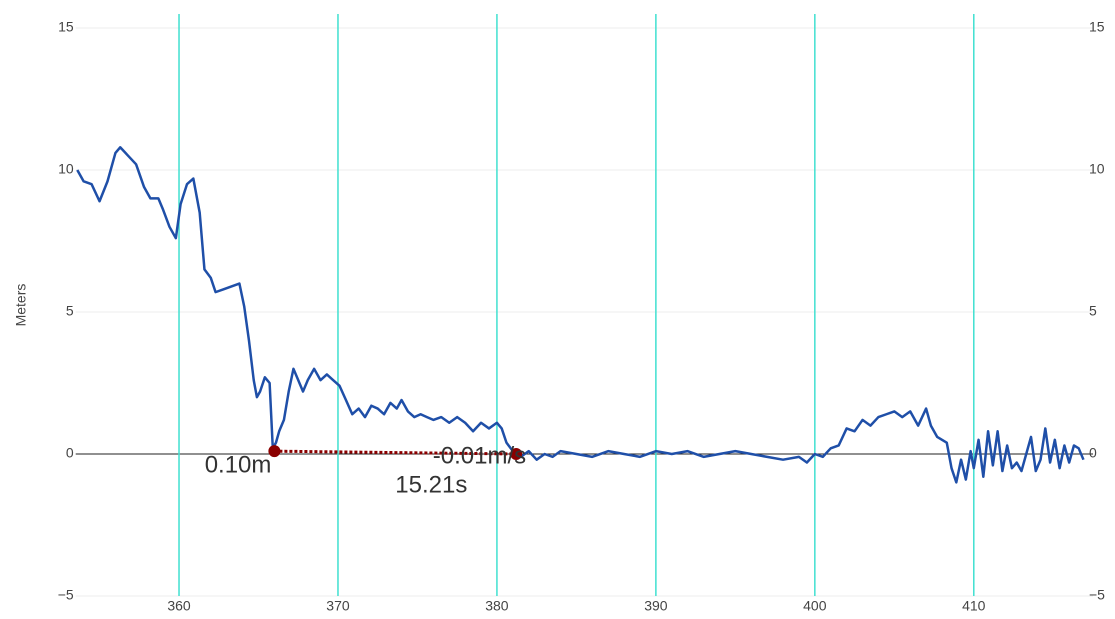 Image resolution: width=1115 pixels, height=619 pixels. Describe the element at coordinates (1093, 453) in the screenshot. I see `y2-tick-label: 0` at that location.